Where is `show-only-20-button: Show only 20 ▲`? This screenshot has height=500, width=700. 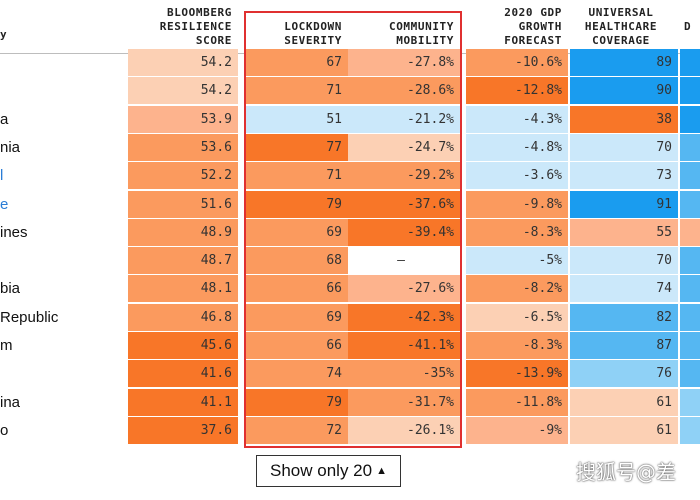 show-only-20-button: Show only 20 ▲ is located at coordinates (328, 471).